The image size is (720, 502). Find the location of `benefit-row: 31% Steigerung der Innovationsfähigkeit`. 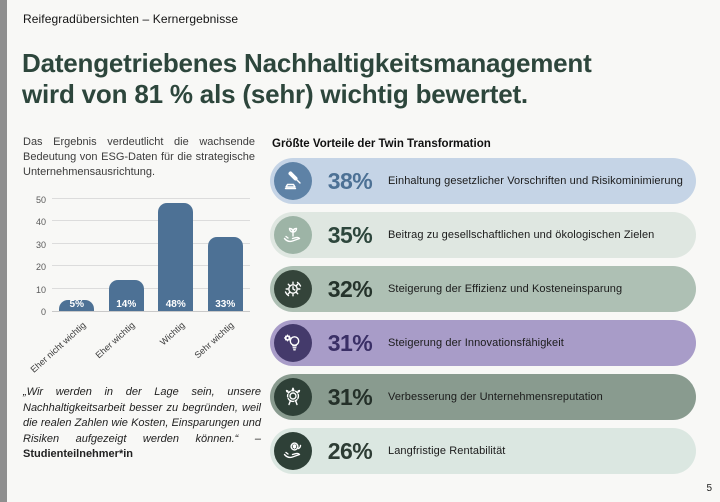

benefit-row: 31% Steigerung der Innovationsfähigkeit is located at coordinates (483, 343).